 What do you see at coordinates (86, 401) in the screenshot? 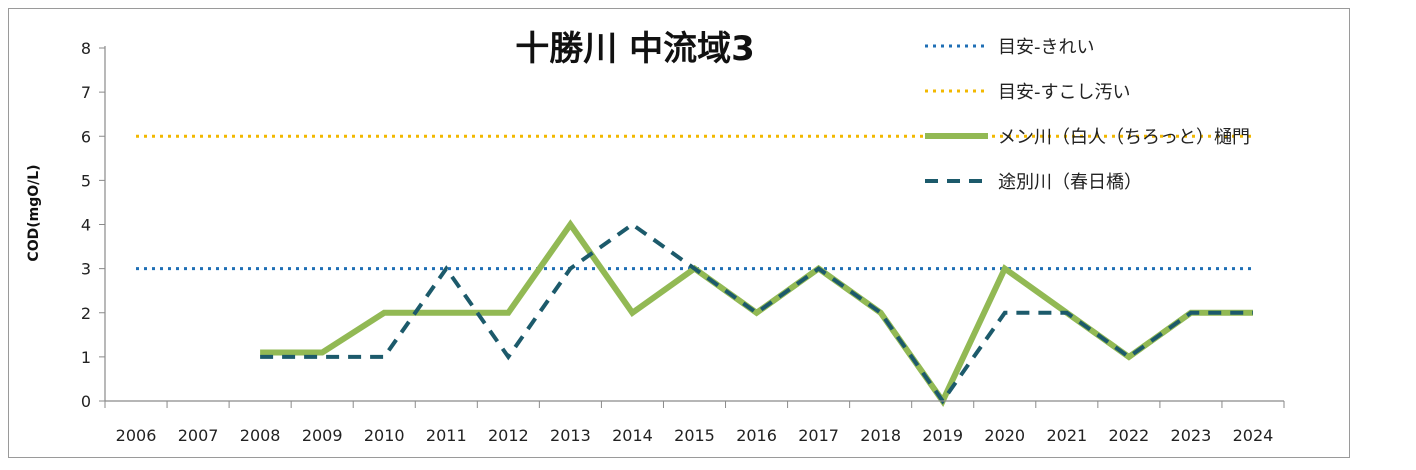
I see `y-tick-label: 0` at bounding box center [86, 401].